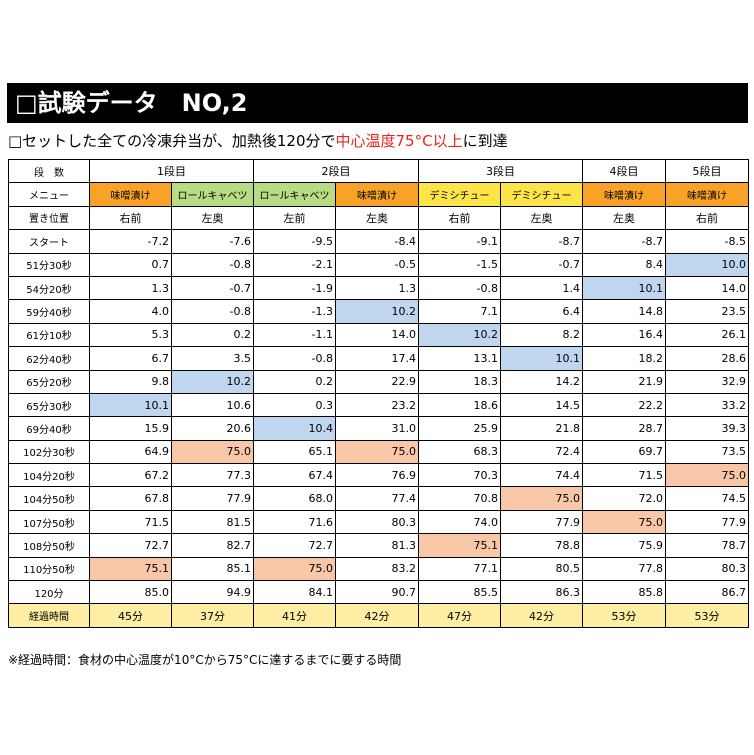 The image size is (754, 755). I want to click on table-row: 65分30秒 10.1 10.6 0.3 23.2 18.6 14.5 22.2 33.2, so click(378, 405).